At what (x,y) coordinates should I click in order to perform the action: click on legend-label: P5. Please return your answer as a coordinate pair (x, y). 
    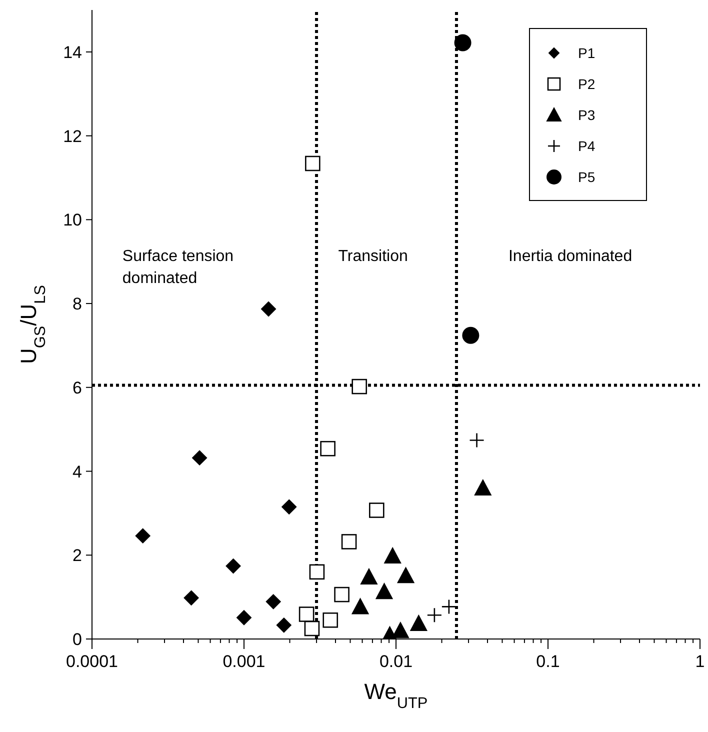
    Looking at the image, I should click on (587, 176).